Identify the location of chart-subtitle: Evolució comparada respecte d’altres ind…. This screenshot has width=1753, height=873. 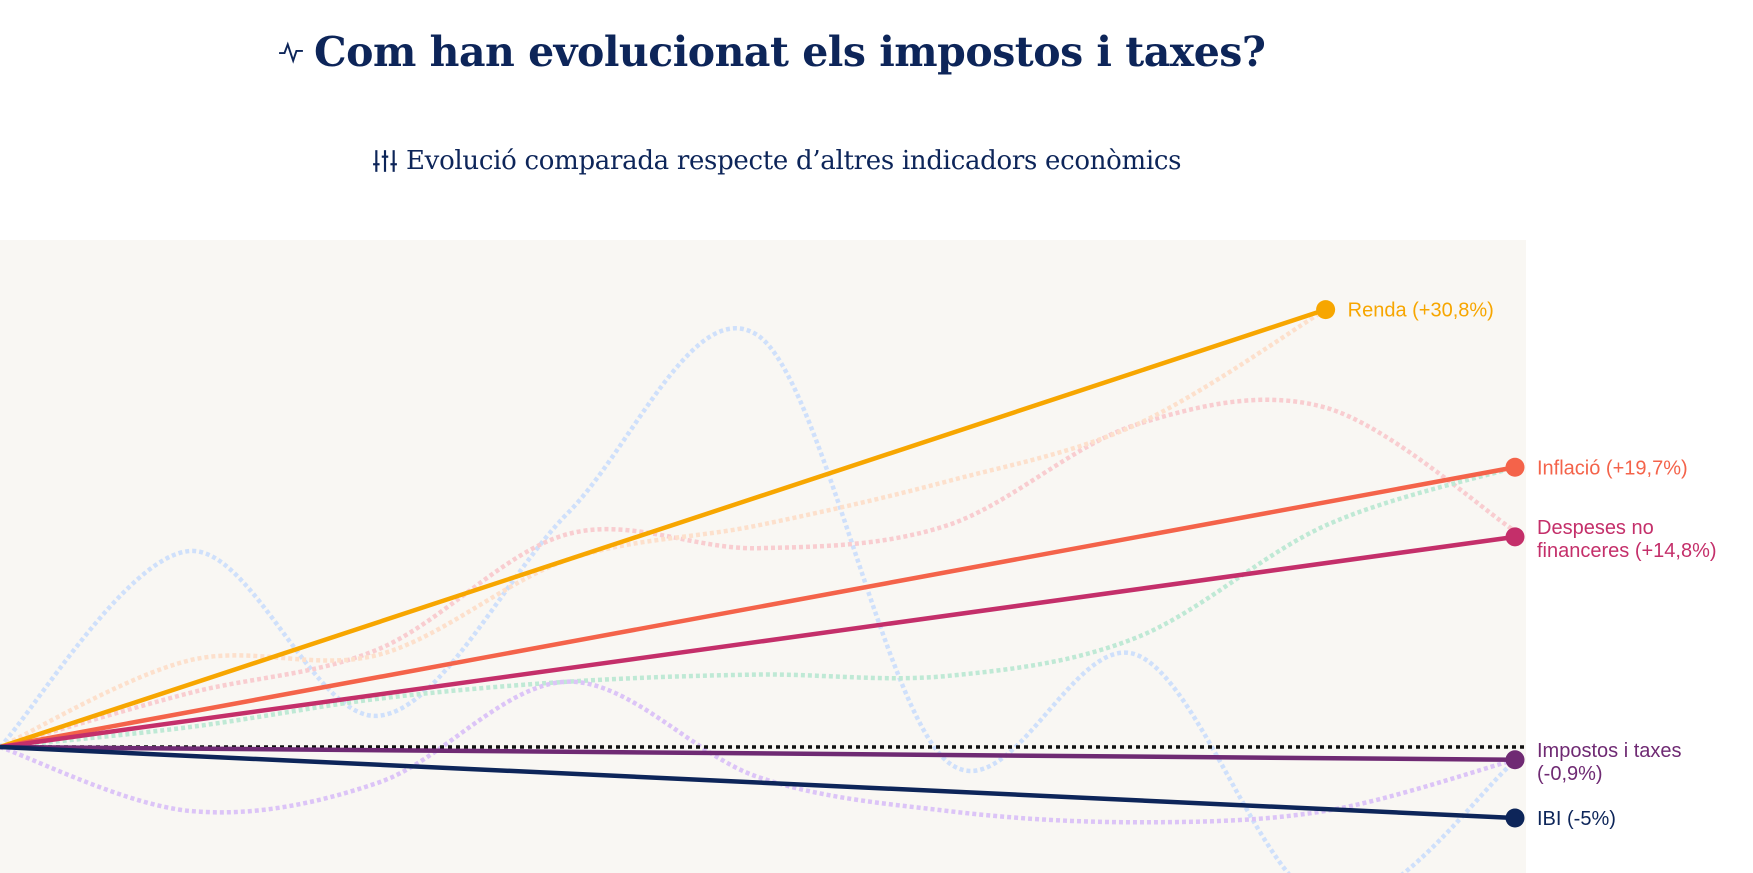
(794, 161).